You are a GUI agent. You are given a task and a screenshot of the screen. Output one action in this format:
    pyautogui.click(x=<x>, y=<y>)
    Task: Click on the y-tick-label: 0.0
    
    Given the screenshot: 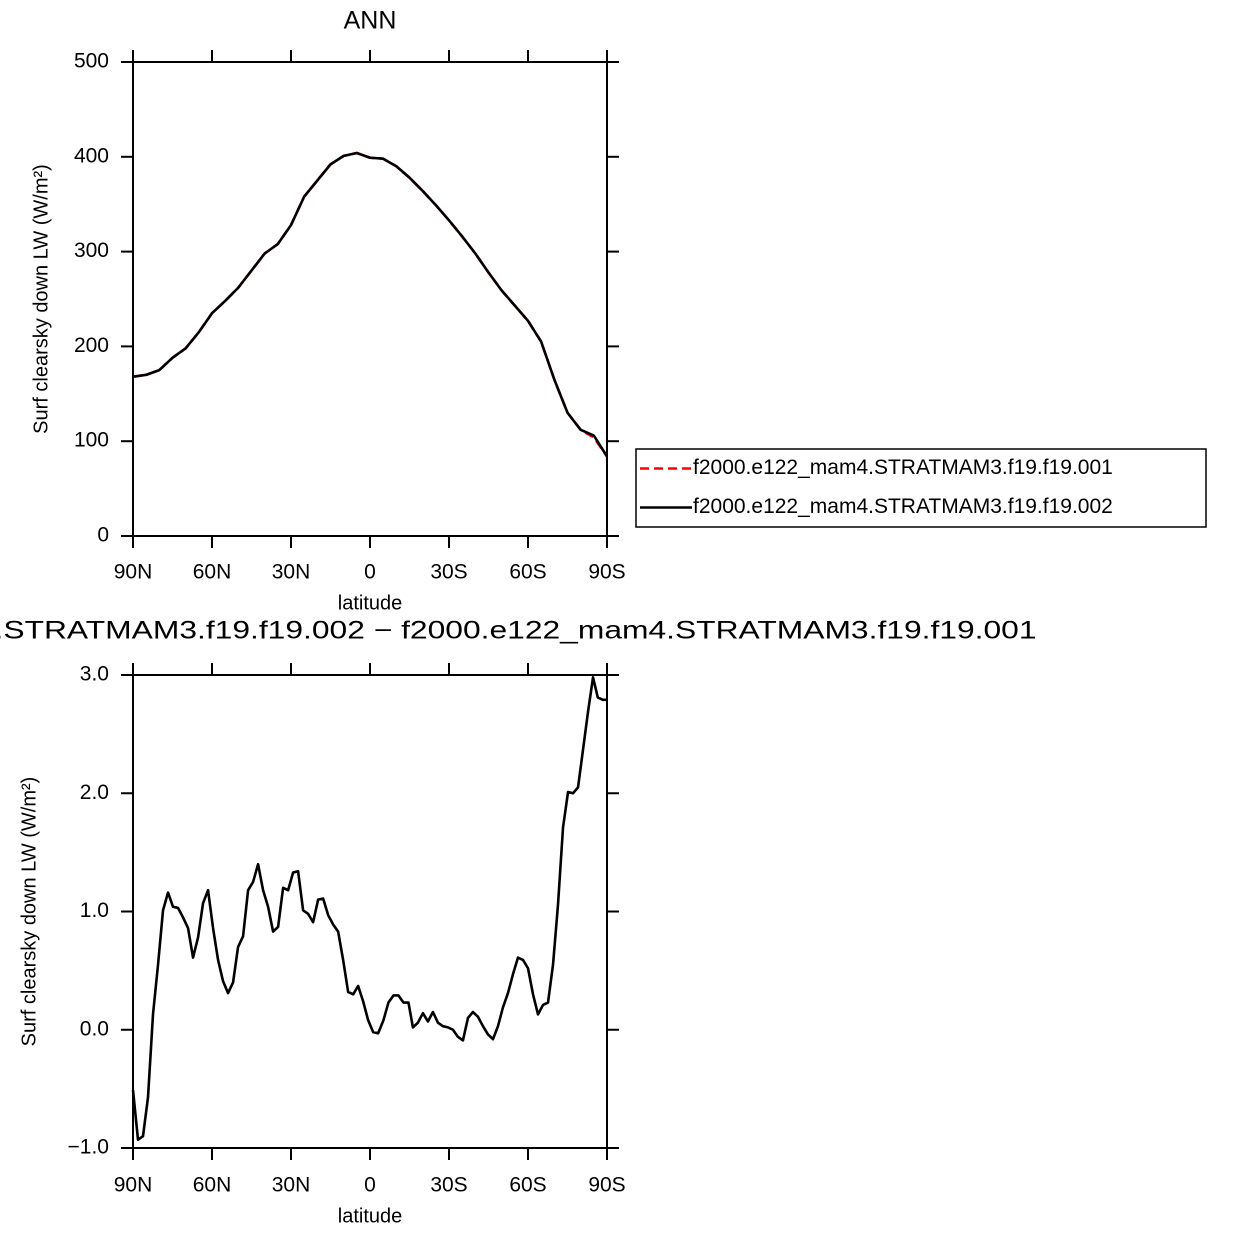 What is the action you would take?
    pyautogui.click(x=94, y=1028)
    